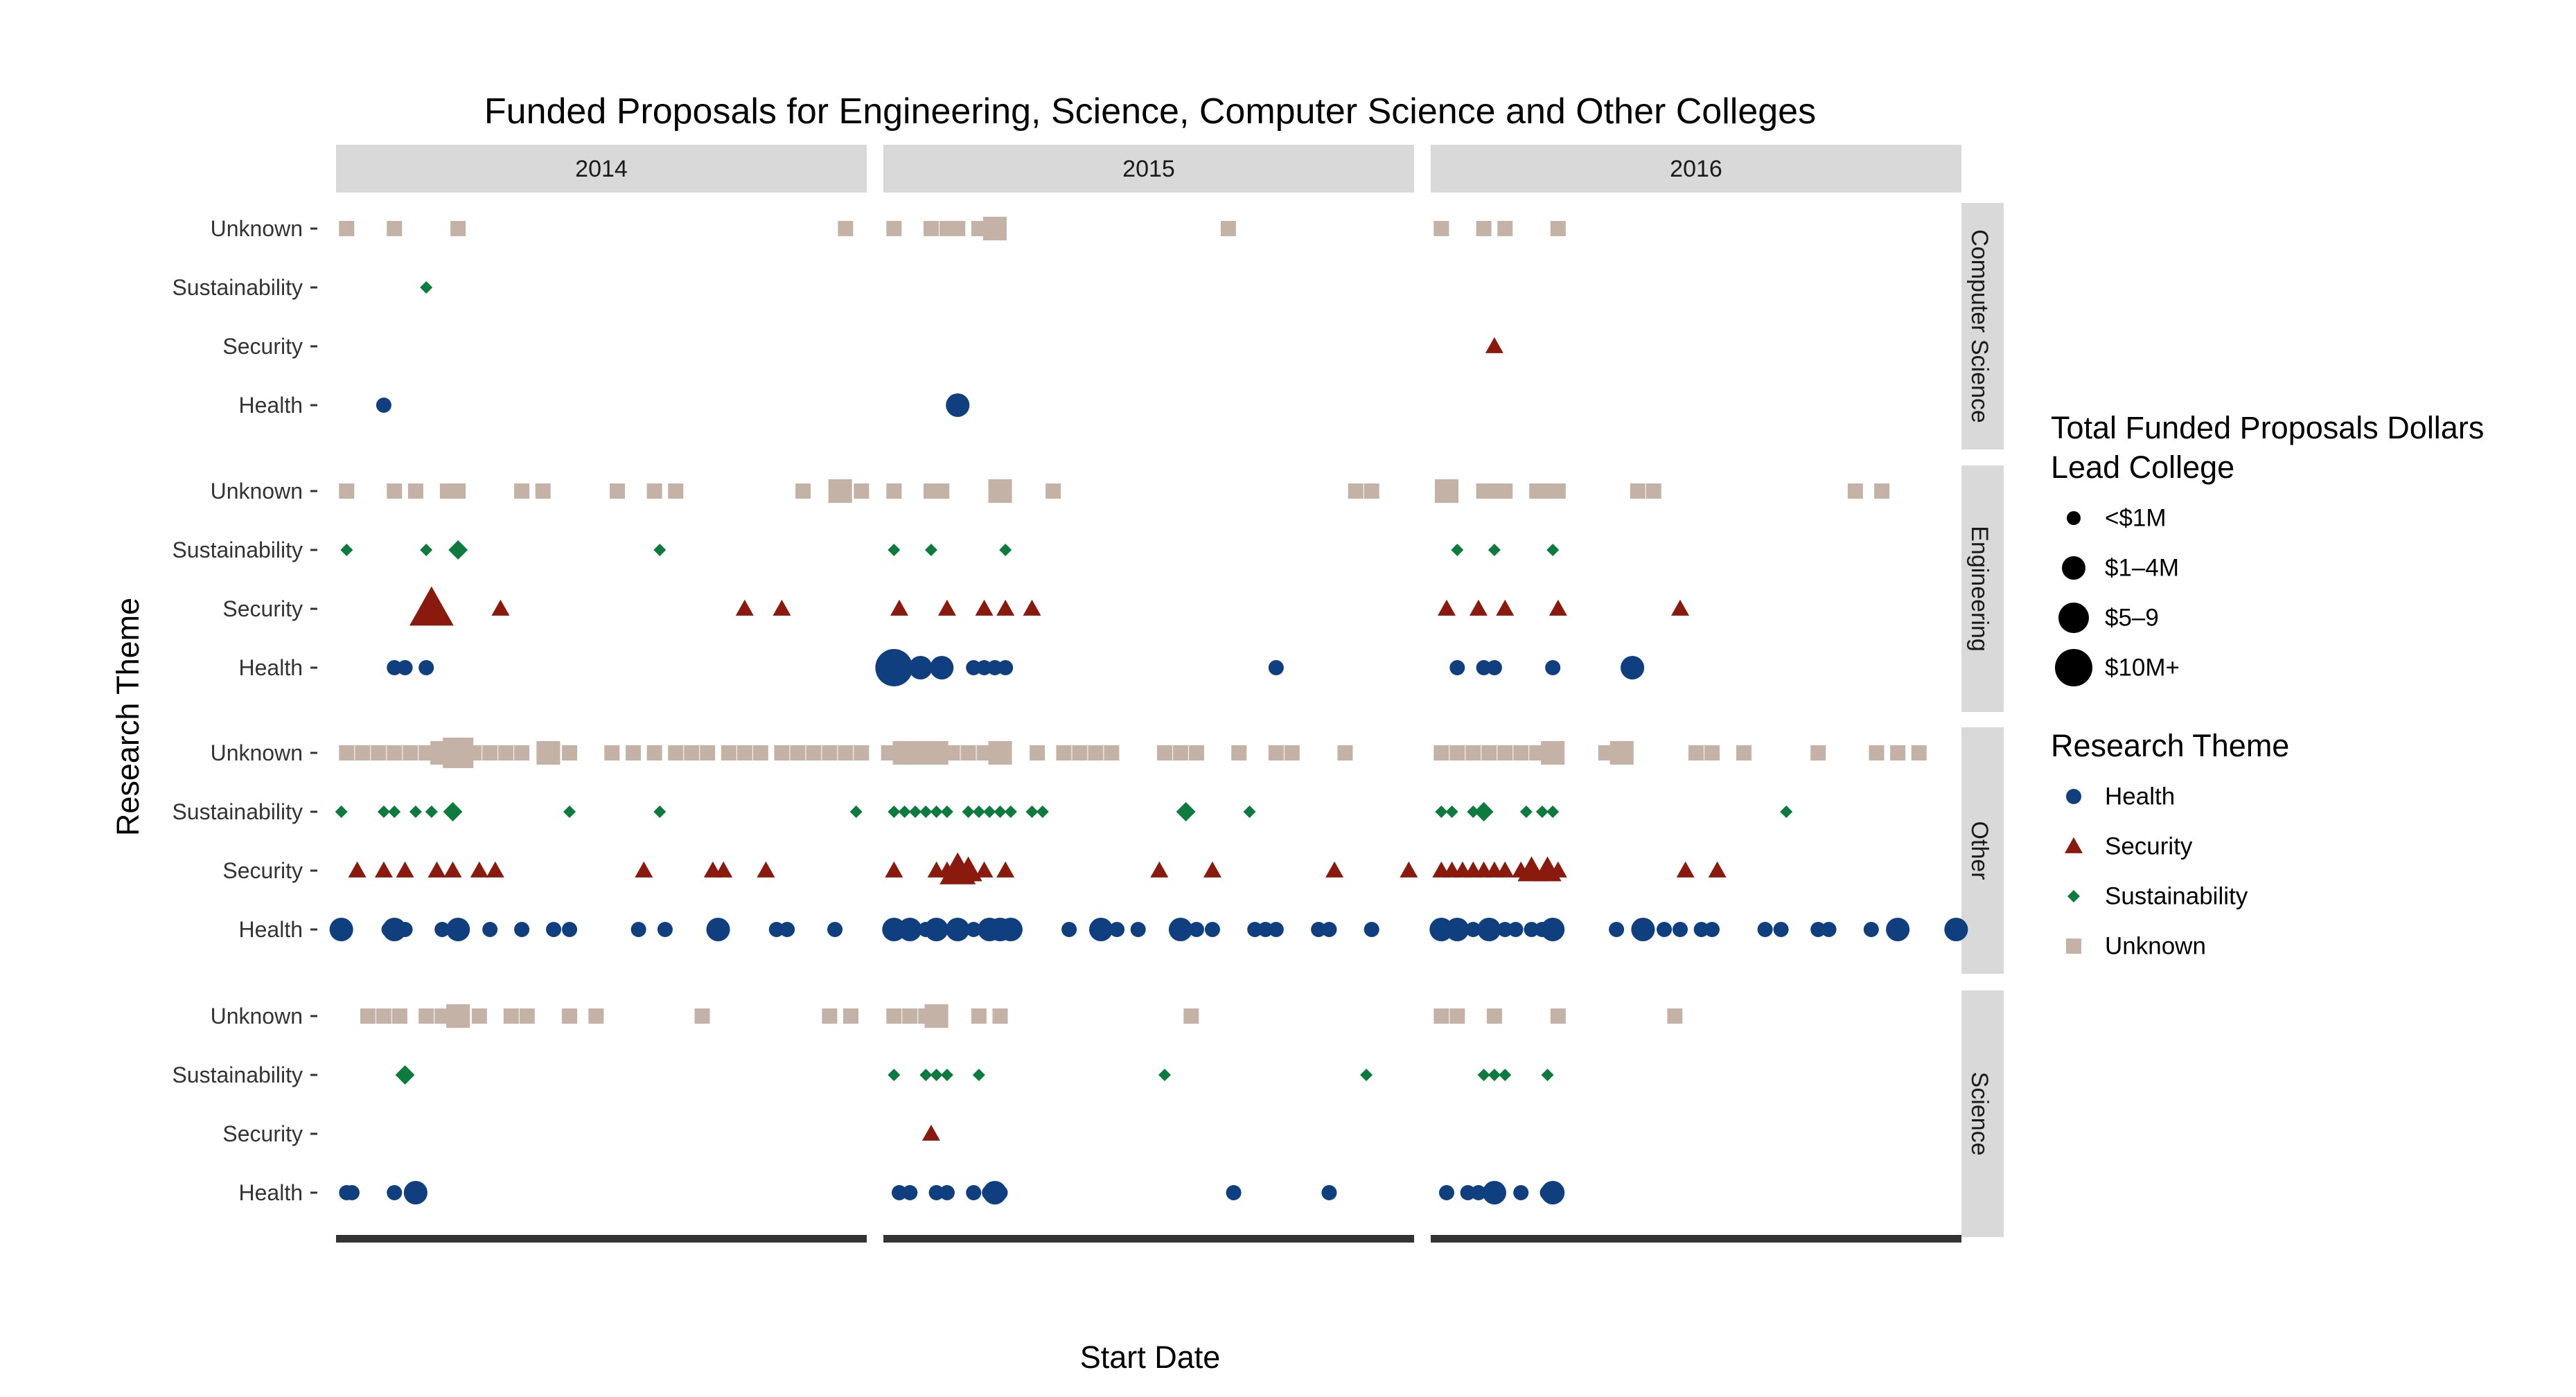 Image resolution: width=2576 pixels, height=1397 pixels. What do you see at coordinates (1979, 588) in the screenshot?
I see `row-strip-label-engineering: Engineering` at bounding box center [1979, 588].